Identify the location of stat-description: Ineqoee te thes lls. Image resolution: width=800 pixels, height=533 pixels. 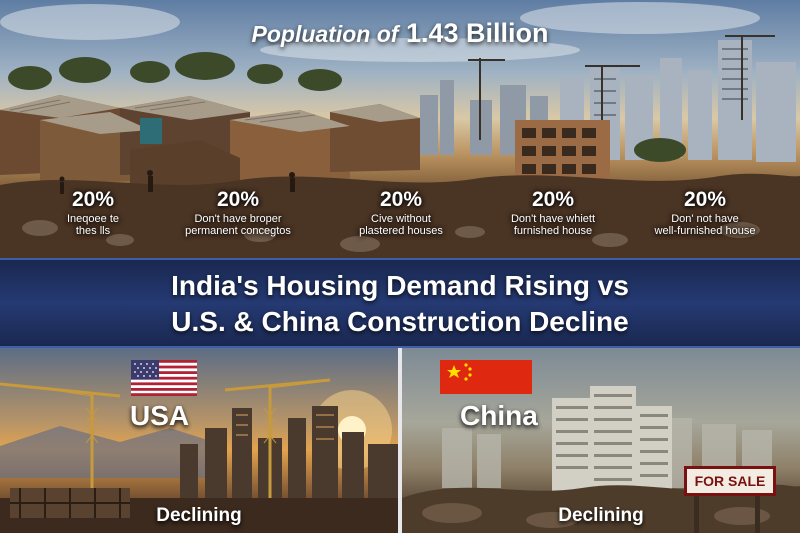
(93, 225).